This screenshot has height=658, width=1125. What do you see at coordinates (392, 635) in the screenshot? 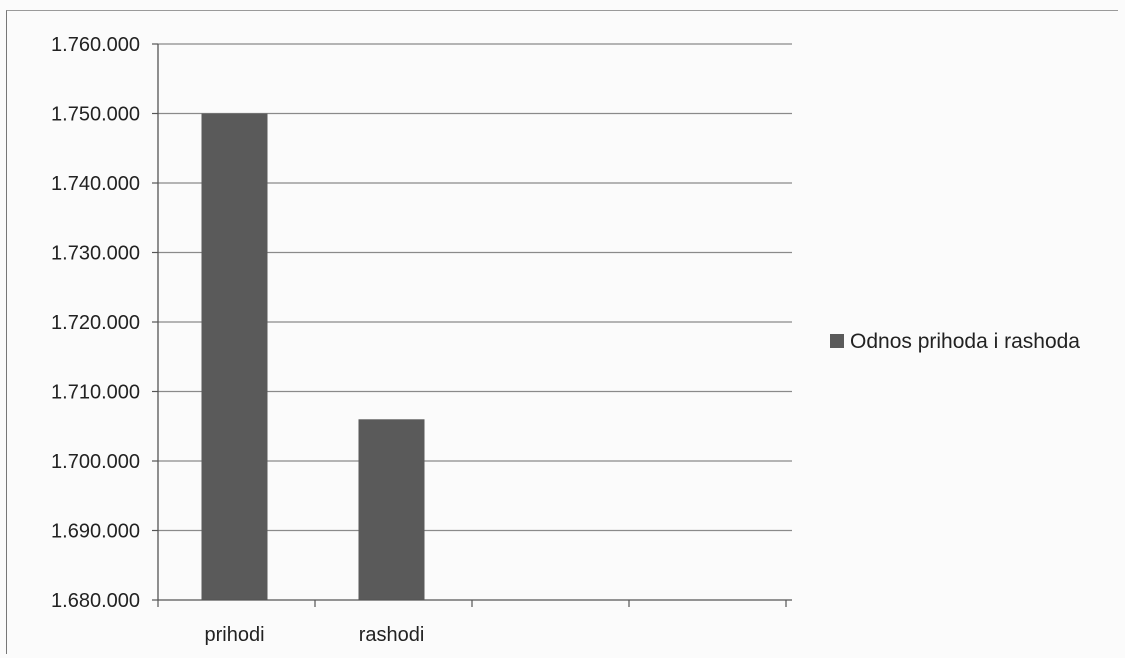
I see `x-category-label: rashodi` at bounding box center [392, 635].